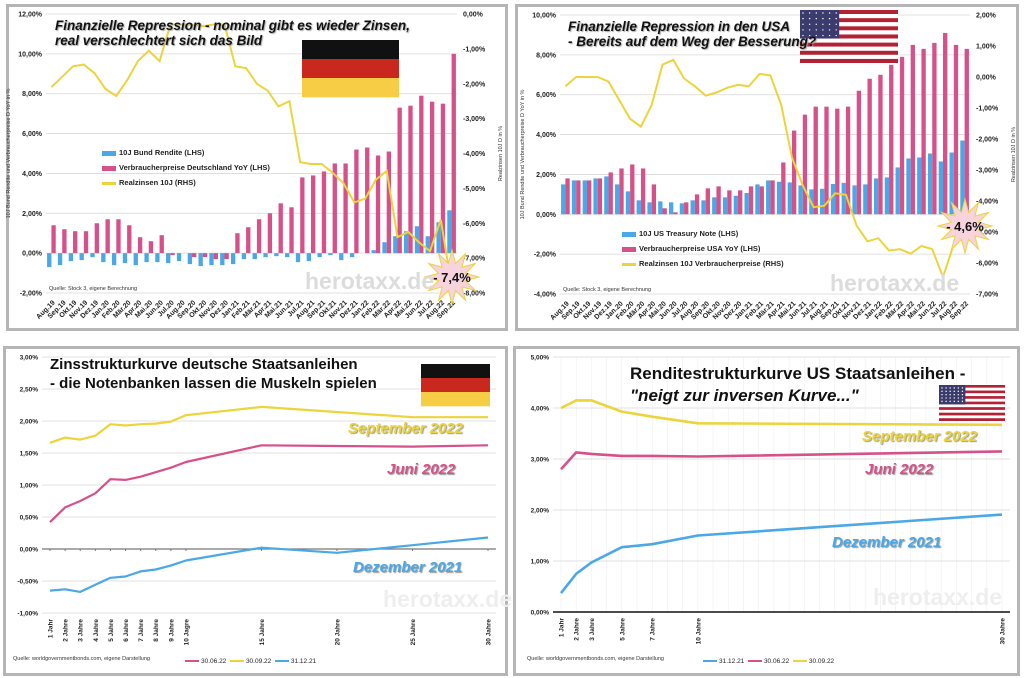 Image resolution: width=1024 pixels, height=678 pixels. What do you see at coordinates (186, 152) in the screenshot?
I see `legend-item: 10J Bund Rendite (LHS)` at bounding box center [186, 152].